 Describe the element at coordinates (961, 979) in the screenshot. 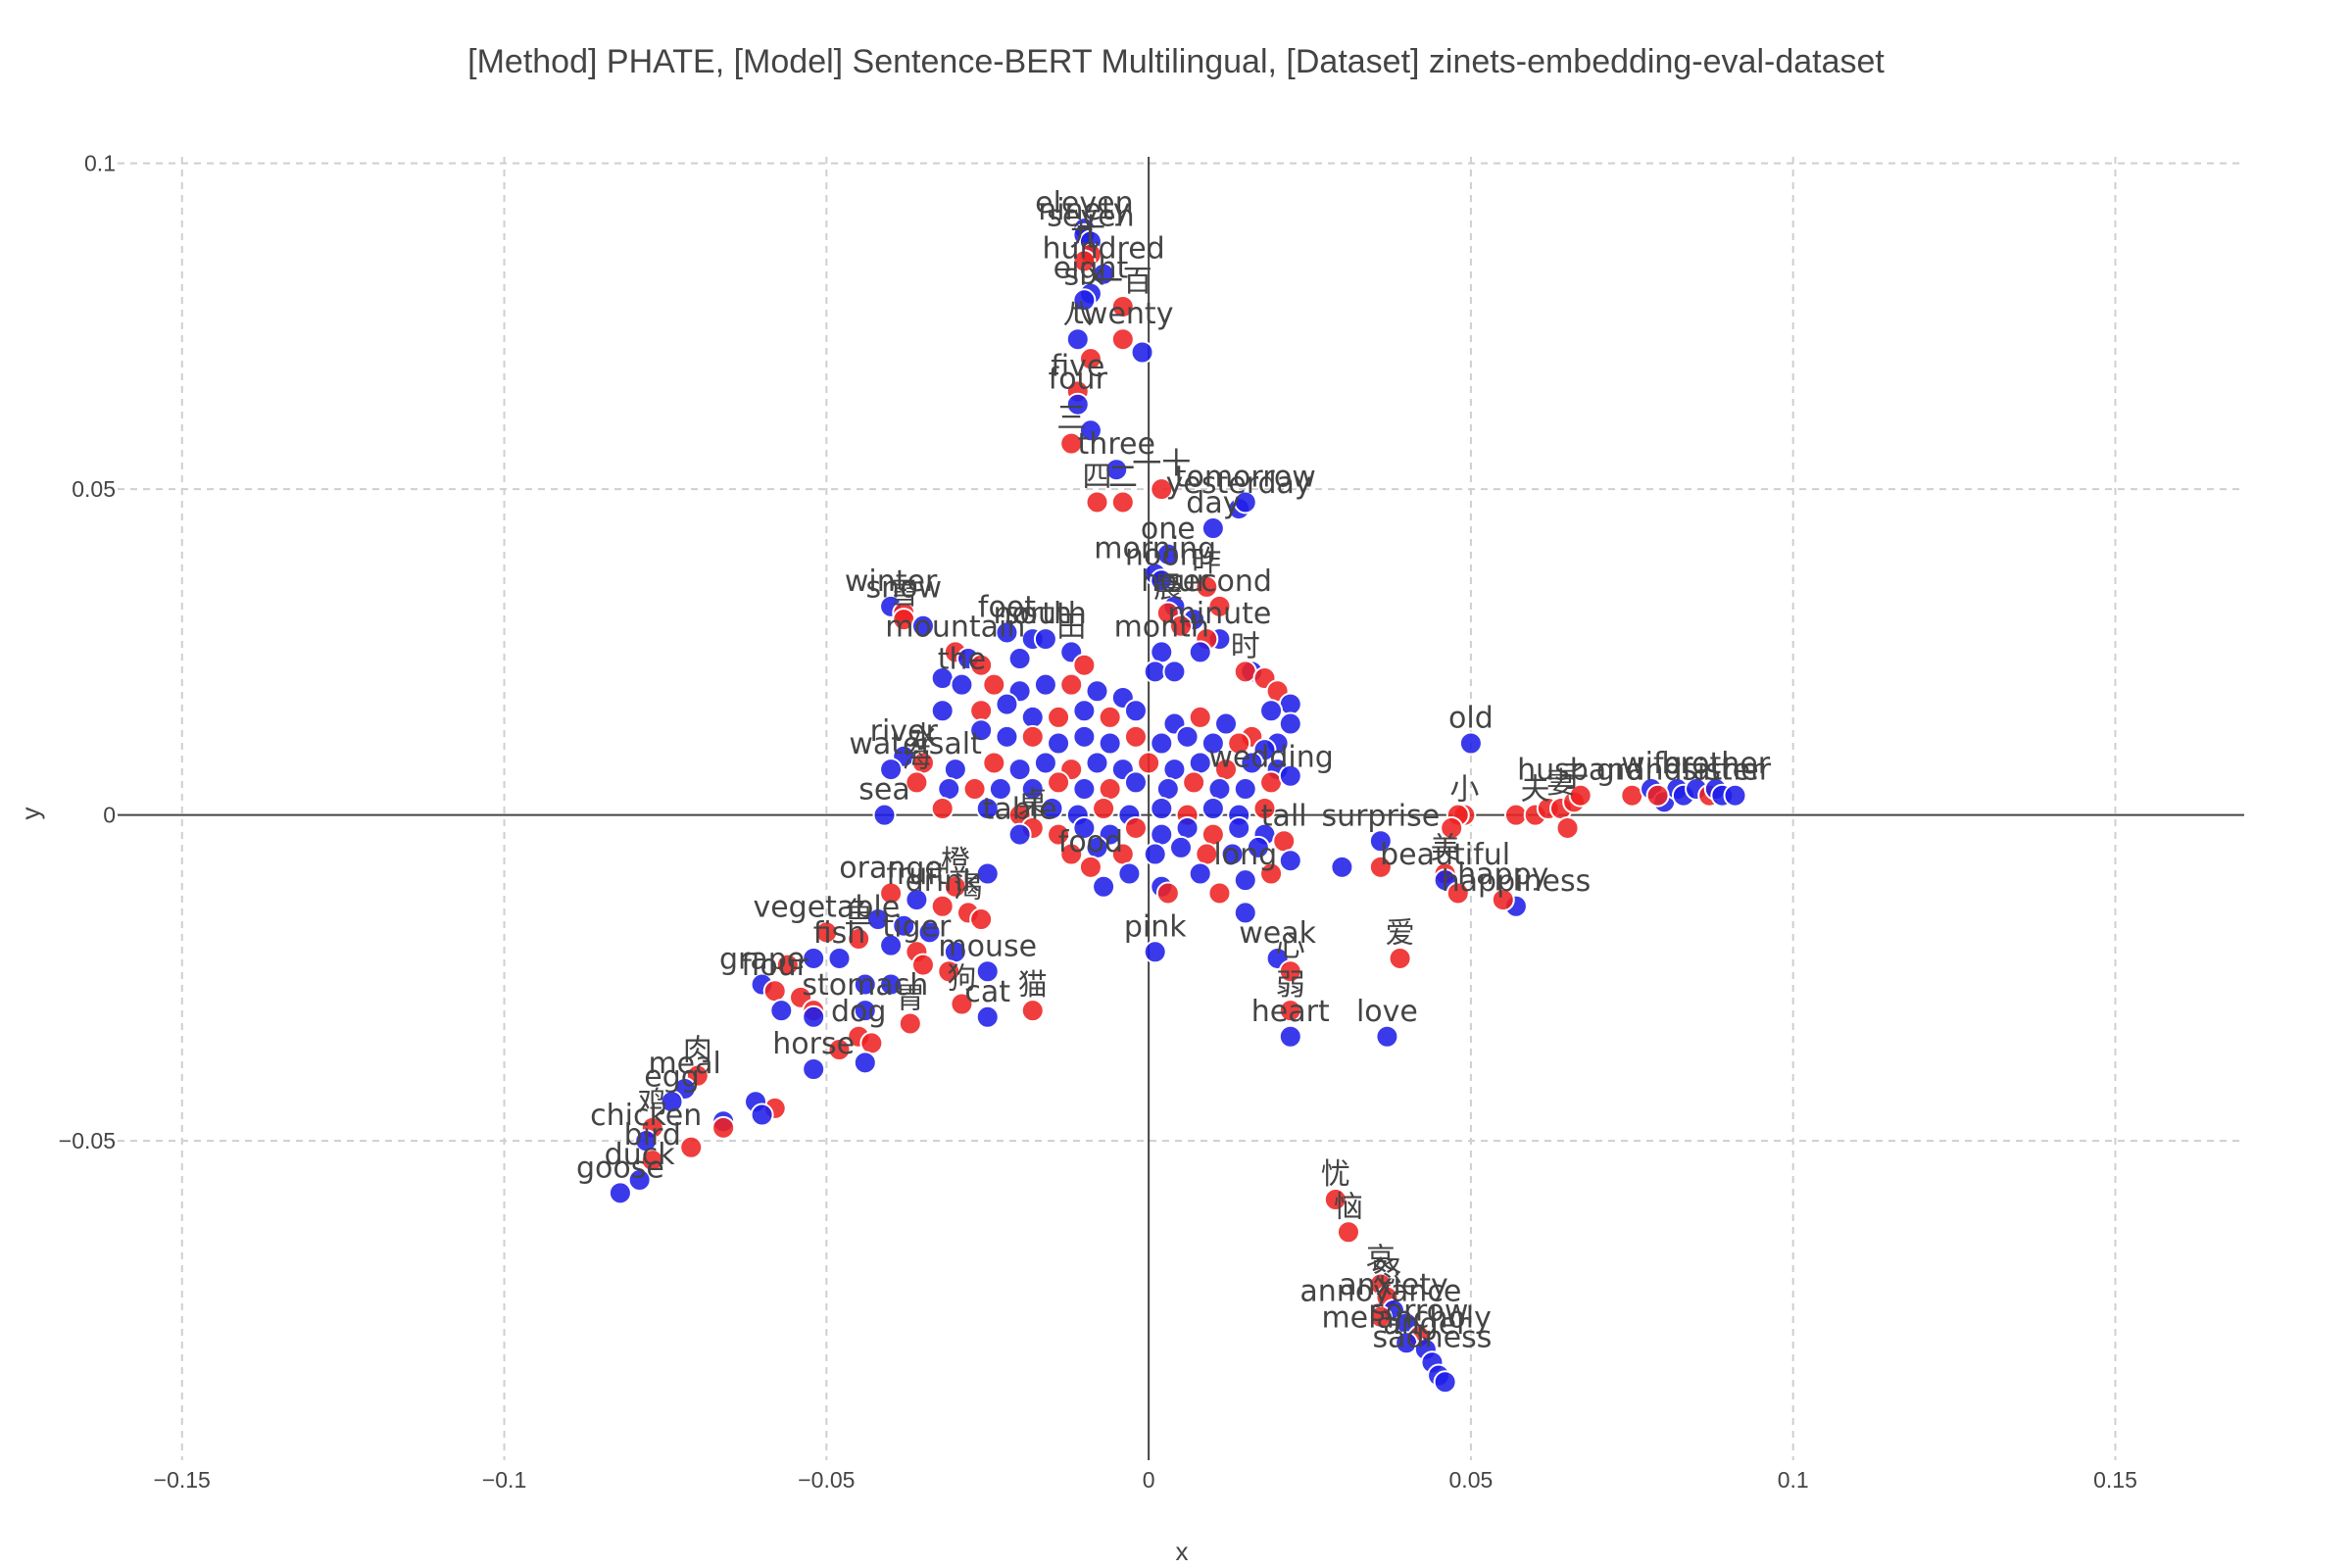

I see `point-label: 狗` at that location.